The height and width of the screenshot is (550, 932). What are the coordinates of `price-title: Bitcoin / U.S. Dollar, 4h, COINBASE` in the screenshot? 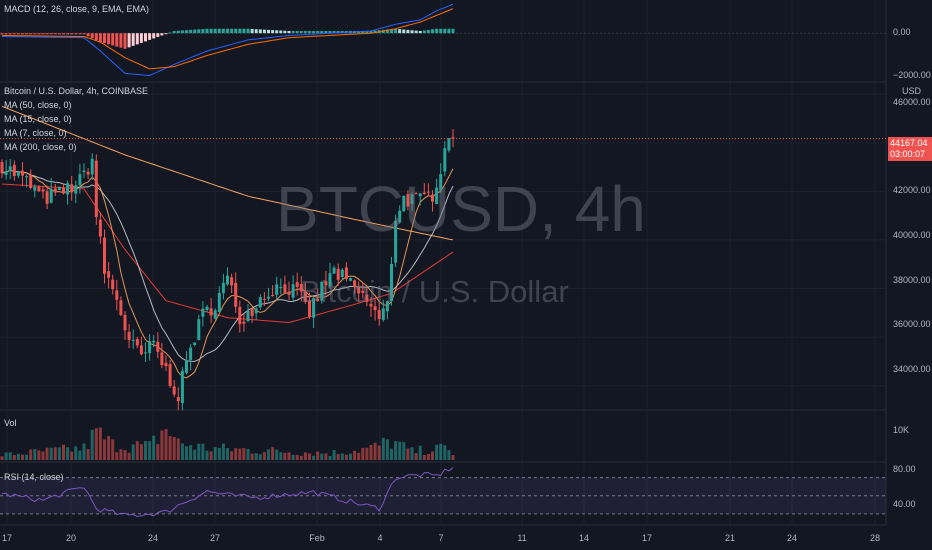 It's located at (76, 91).